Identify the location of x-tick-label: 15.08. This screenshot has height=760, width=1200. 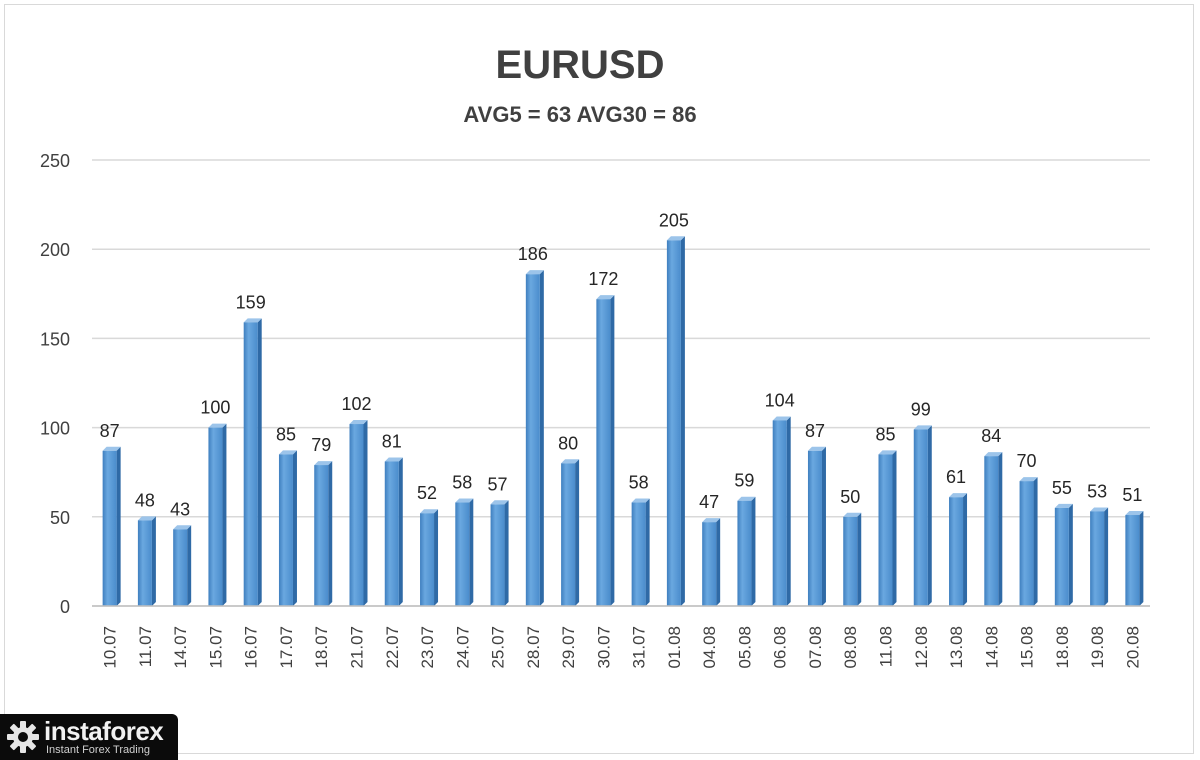
(1027, 647).